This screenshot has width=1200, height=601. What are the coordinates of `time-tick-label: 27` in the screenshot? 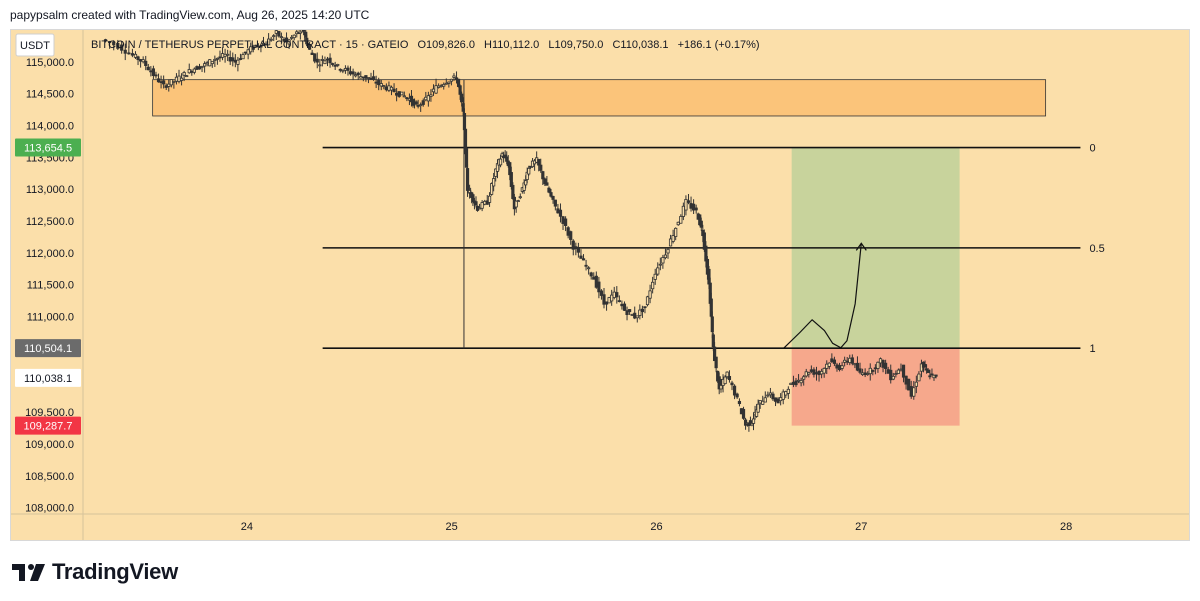 It's located at (861, 527).